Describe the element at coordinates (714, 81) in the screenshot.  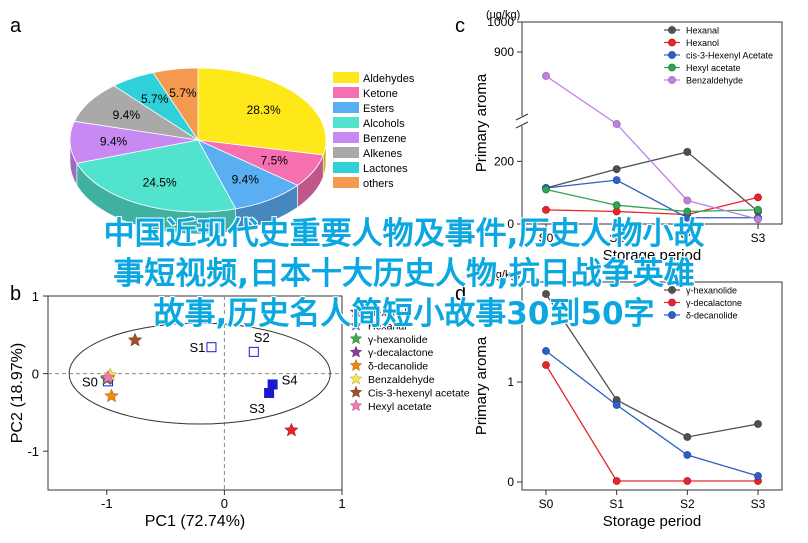
I see `legend-label-4: Benzaldehyde` at that location.